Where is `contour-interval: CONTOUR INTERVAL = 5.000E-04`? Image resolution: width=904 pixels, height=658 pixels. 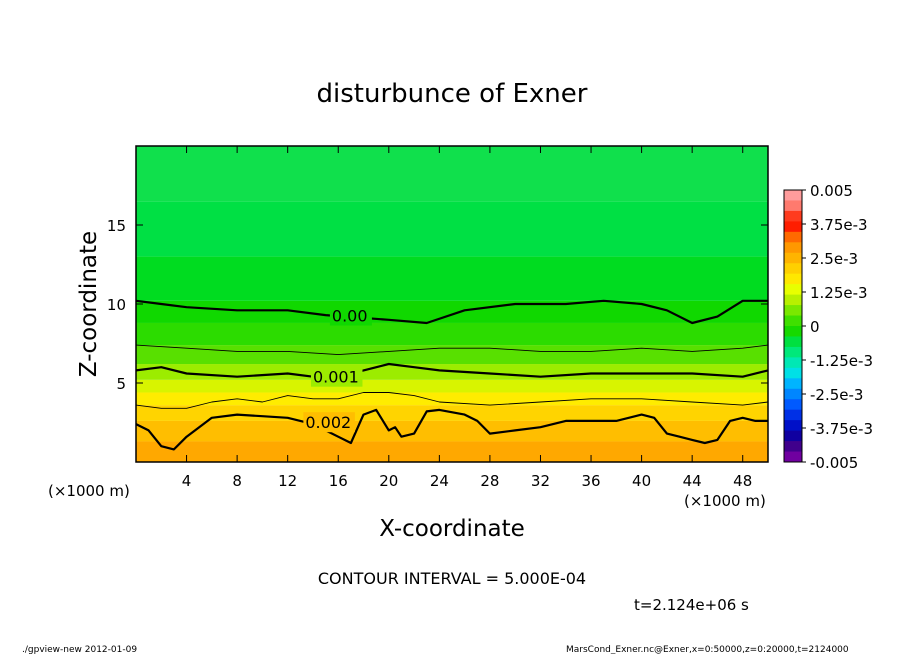 contour-interval: CONTOUR INTERVAL = 5.000E-04 is located at coordinates (452, 578).